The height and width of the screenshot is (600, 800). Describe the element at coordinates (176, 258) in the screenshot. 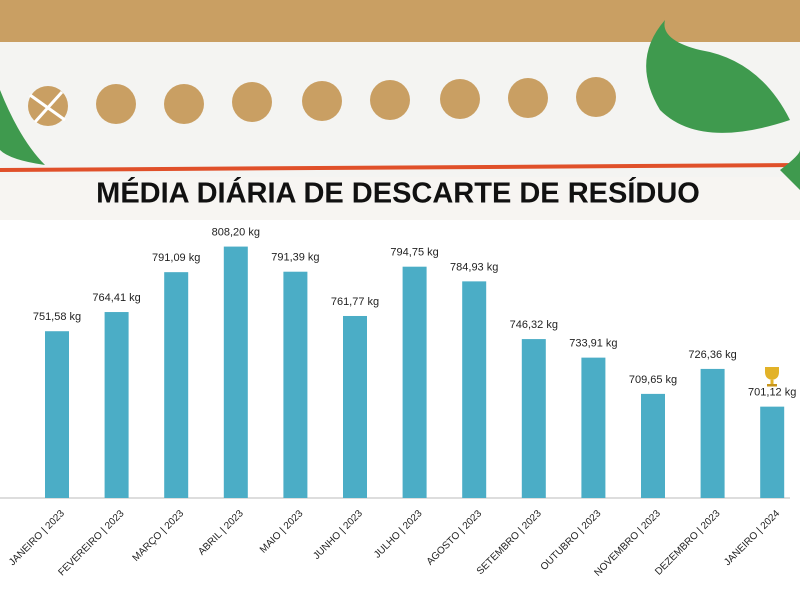

I see `value-label: 791,09 kg` at that location.